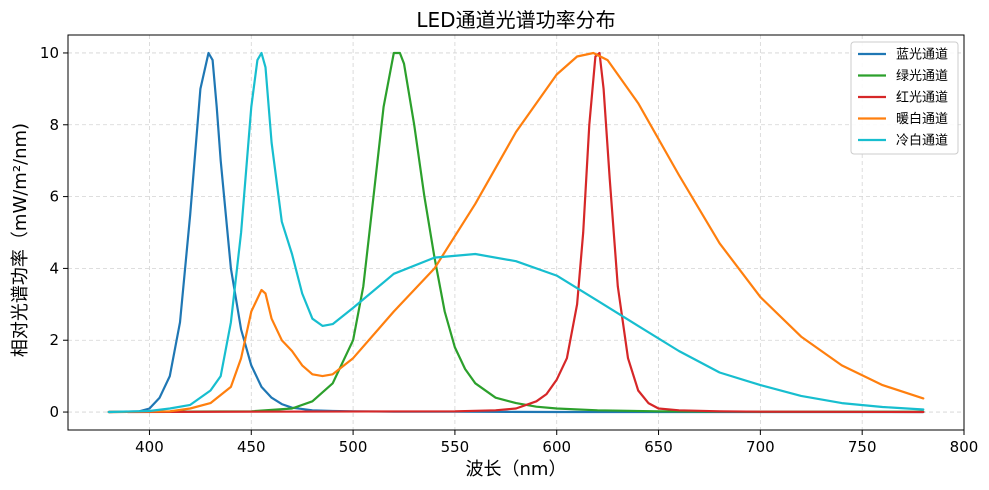 The width and height of the screenshot is (989, 490). Describe the element at coordinates (54, 268) in the screenshot. I see `y-tick-label: 4` at that location.